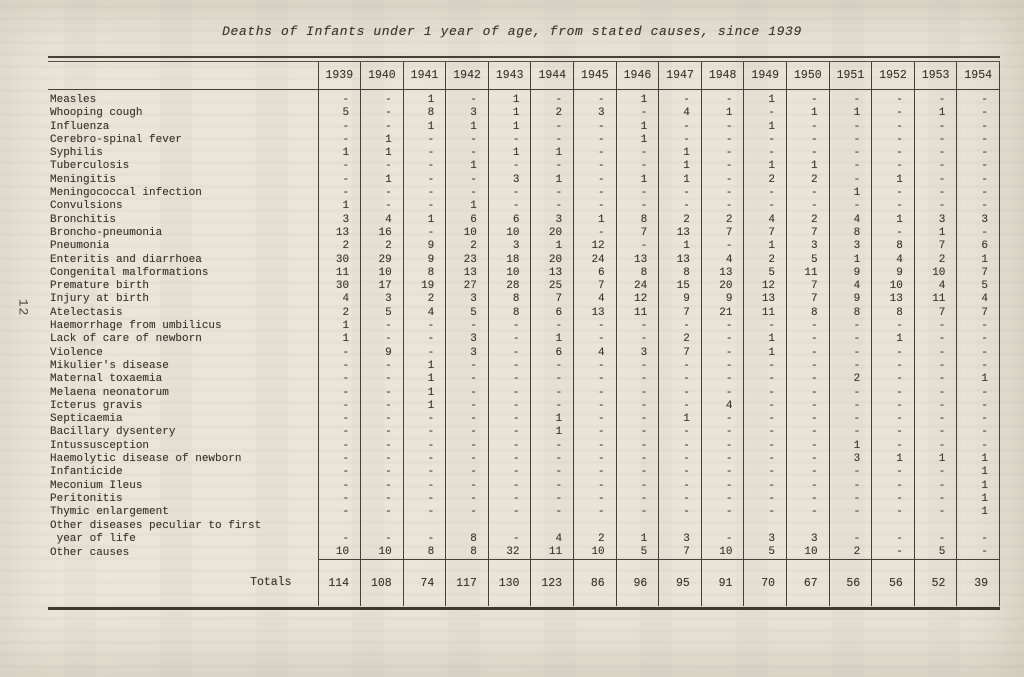 This screenshot has height=677, width=1024. What do you see at coordinates (637, 553) in the screenshot?
I see `value-cell-1946: 5` at bounding box center [637, 553].